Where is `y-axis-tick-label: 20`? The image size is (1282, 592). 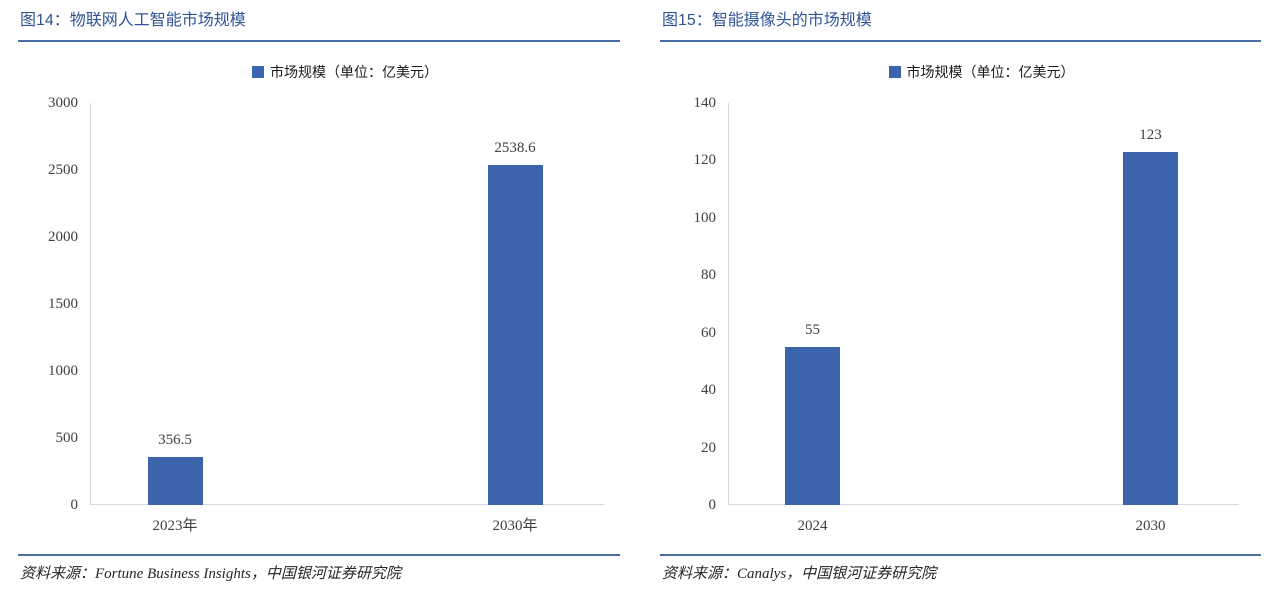
y-axis-tick-label: 20 is located at coordinates (708, 447).